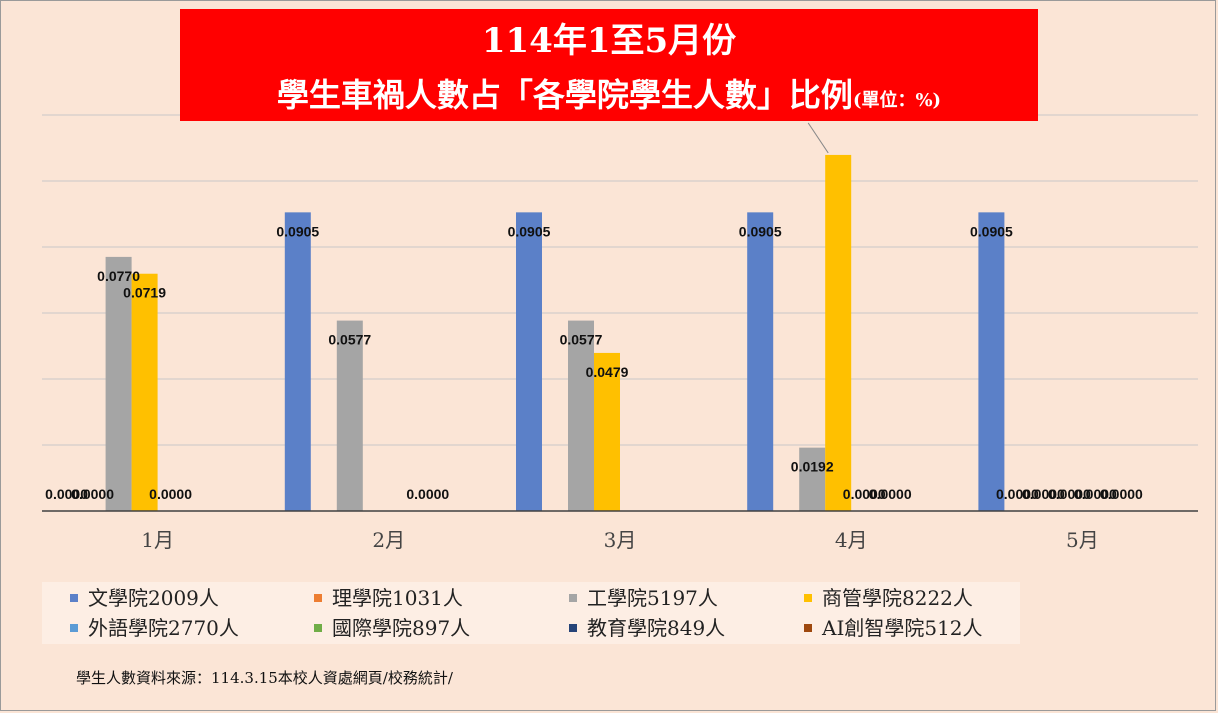  I want to click on source-note: 學生人數資料來源：114.3.15本校人資處網頁/校務統計/, so click(264, 678).